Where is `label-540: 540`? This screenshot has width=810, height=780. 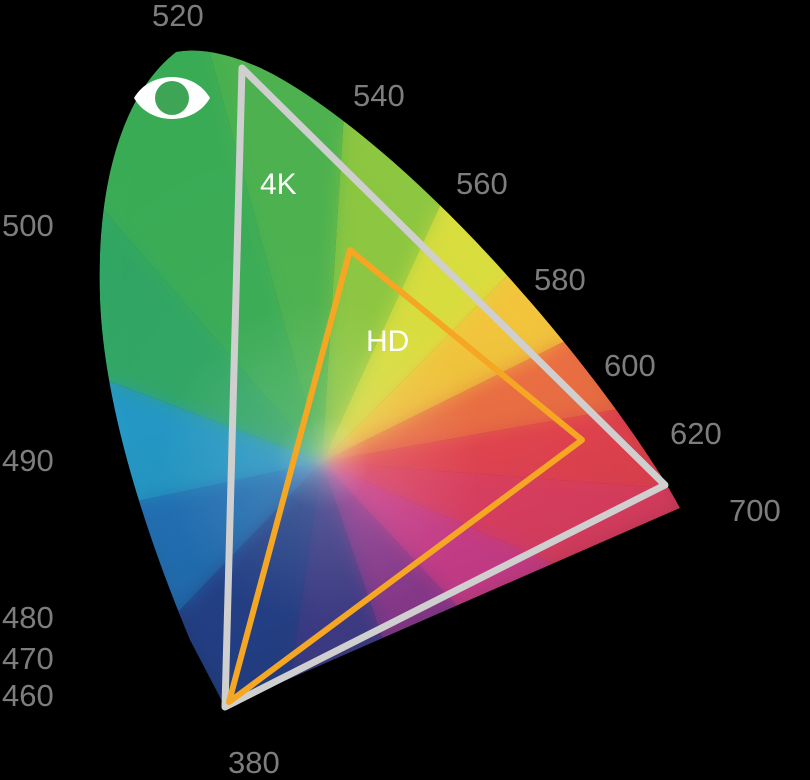 label-540: 540 is located at coordinates (379, 95).